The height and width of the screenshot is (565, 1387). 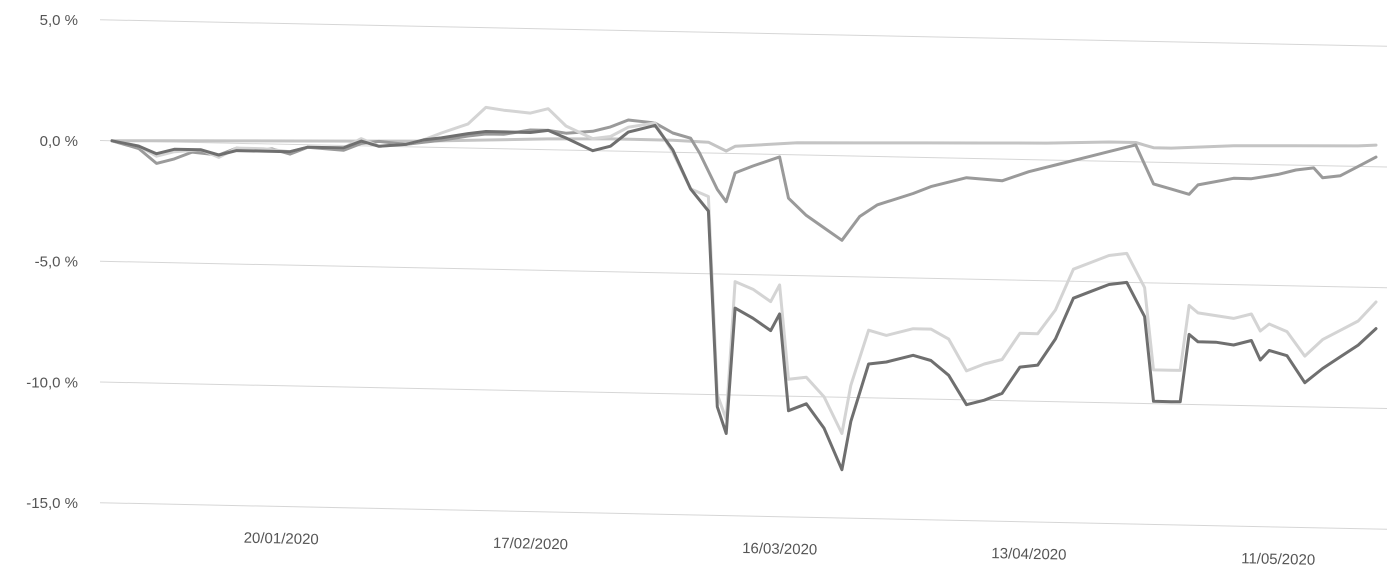 What do you see at coordinates (59, 141) in the screenshot?
I see `y-tick-label: 0,0 %` at bounding box center [59, 141].